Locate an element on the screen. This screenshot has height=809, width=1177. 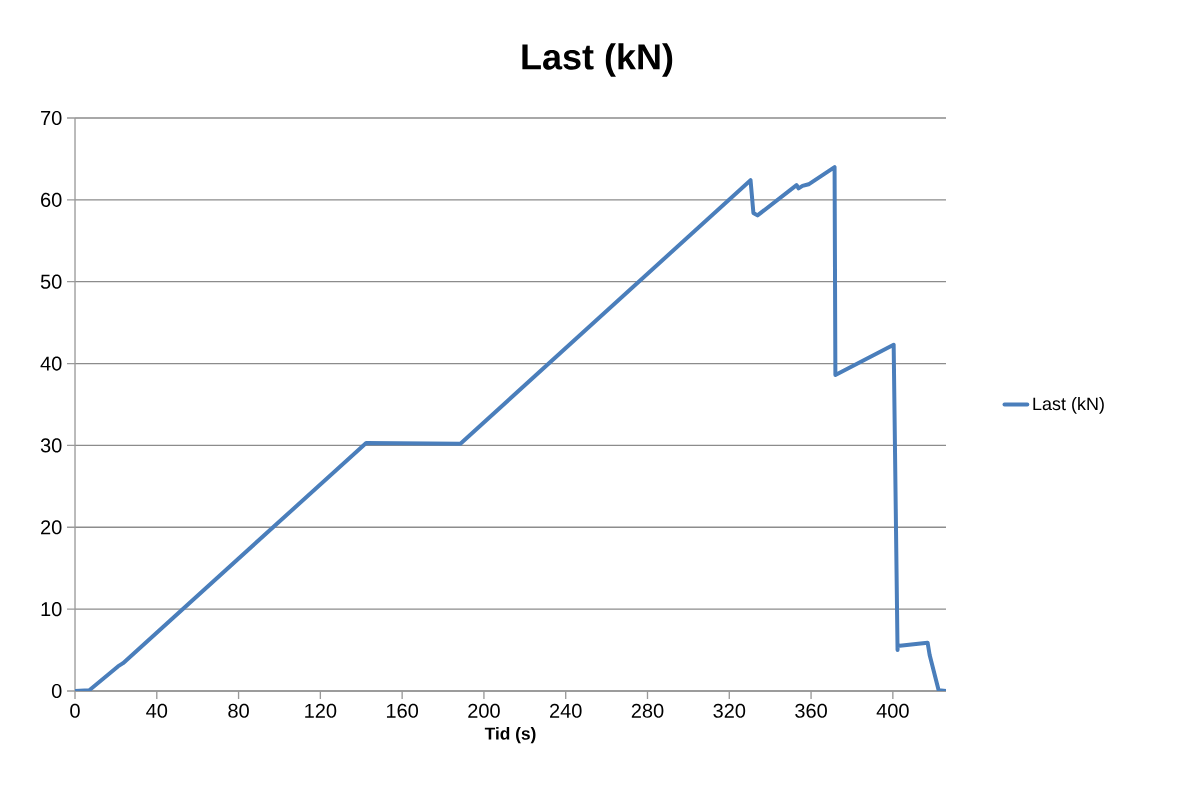
x-tick-label: 280 is located at coordinates (647, 710).